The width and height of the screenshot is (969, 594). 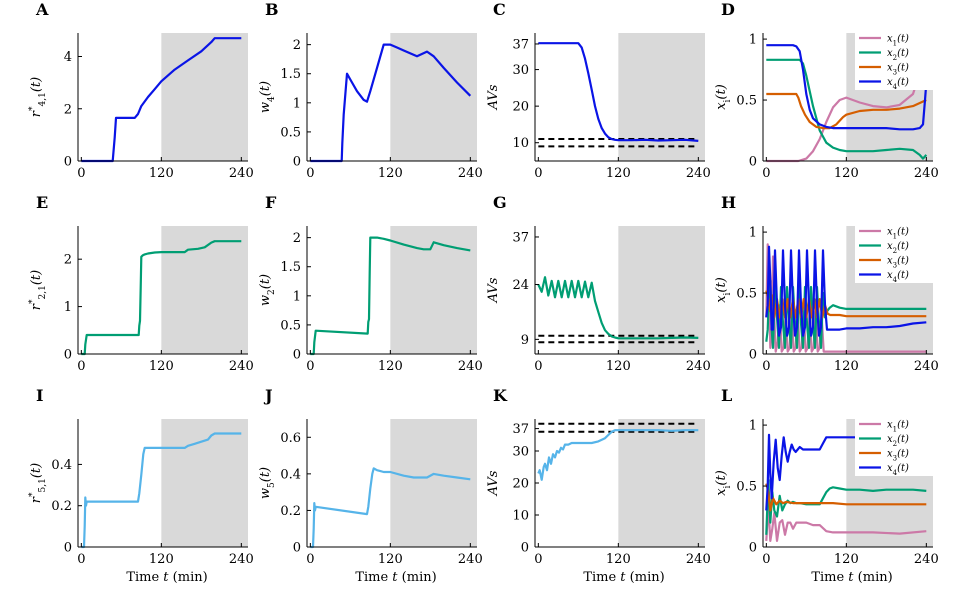 What do you see at coordinates (520, 285) in the screenshot?
I see `y-tick-label: 24` at bounding box center [520, 285].